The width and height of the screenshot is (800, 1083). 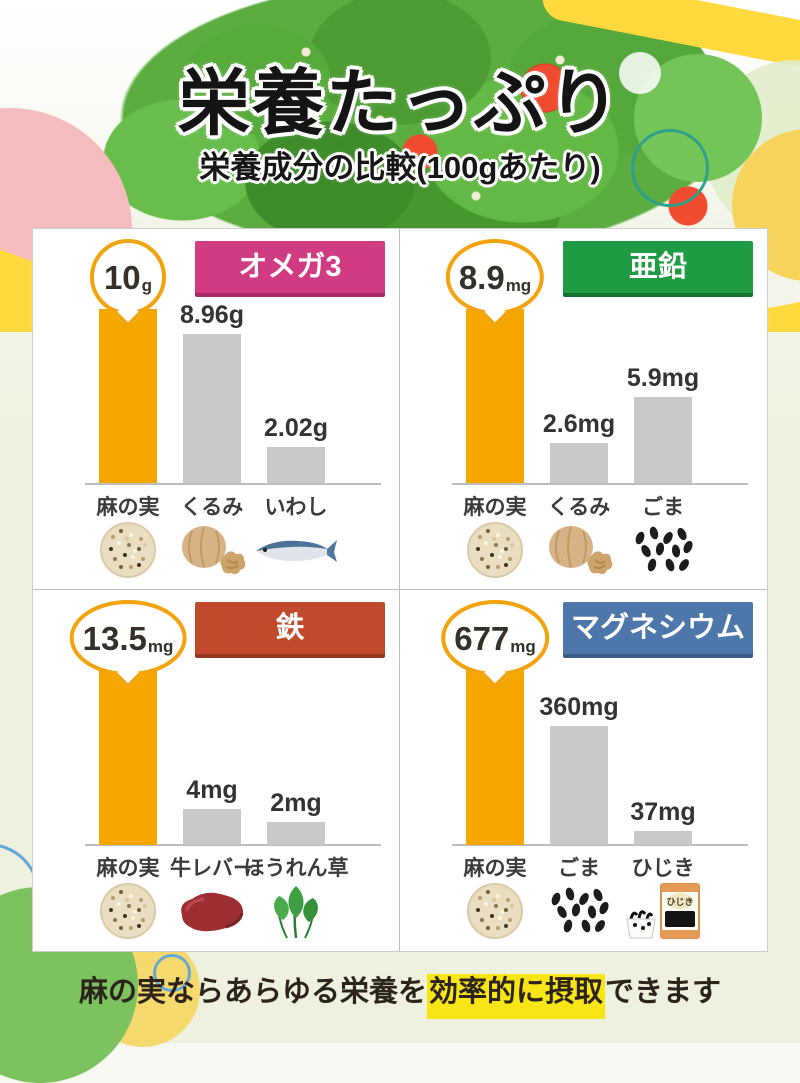 I want to click on panel-header: 亜鉛, so click(x=658, y=269).